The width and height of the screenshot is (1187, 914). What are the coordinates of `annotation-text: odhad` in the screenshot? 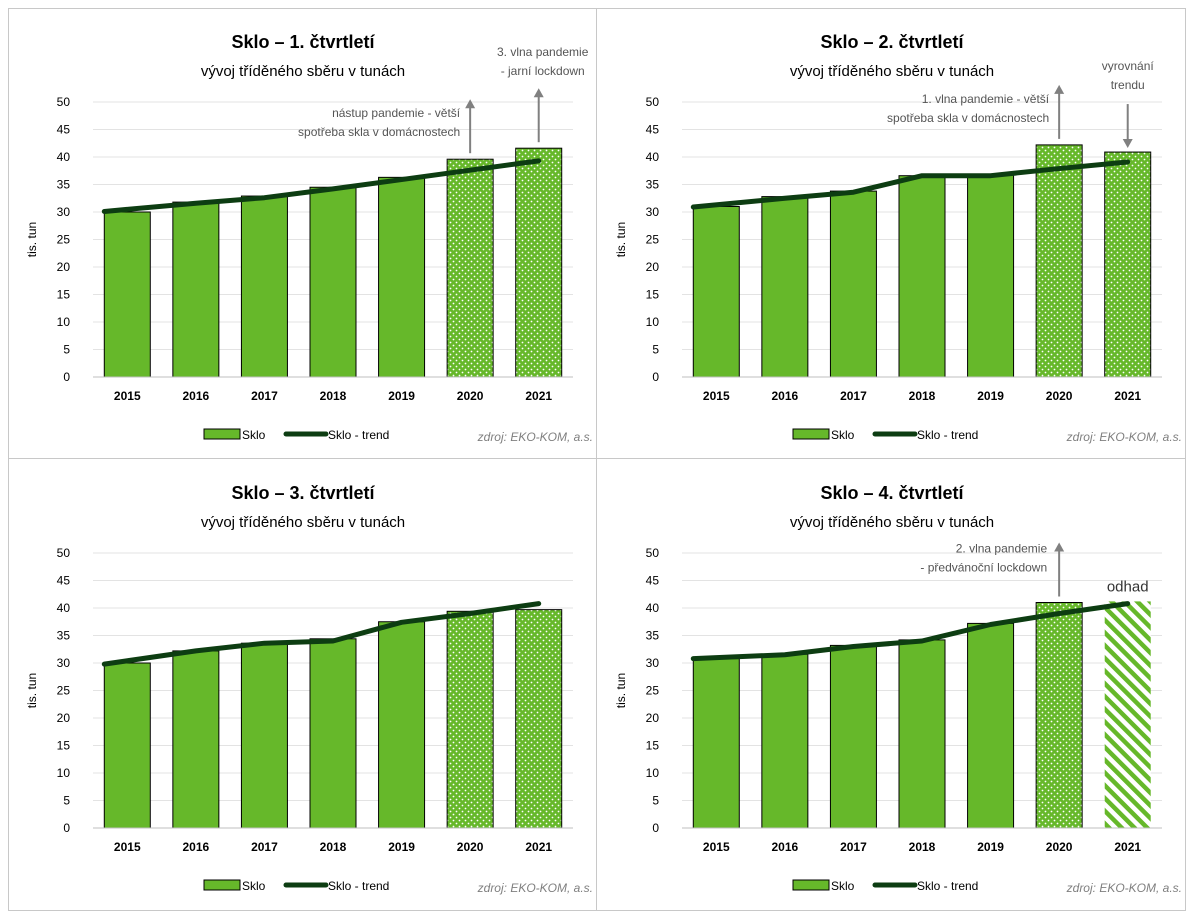 It's located at (1128, 586).